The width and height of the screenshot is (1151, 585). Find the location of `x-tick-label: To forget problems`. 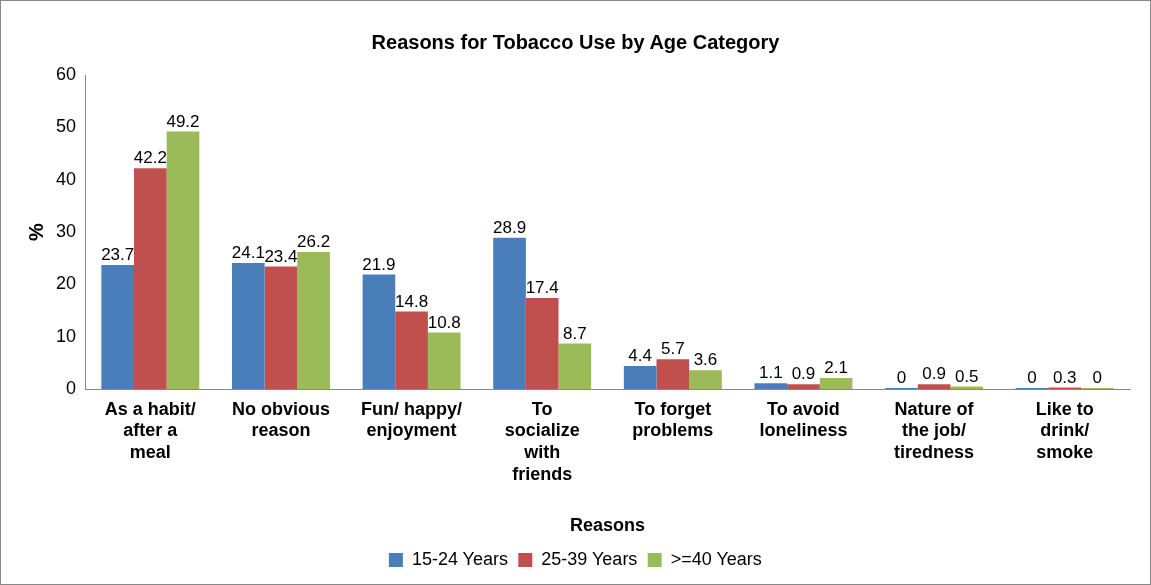

x-tick-label: To forget problems is located at coordinates (673, 419).